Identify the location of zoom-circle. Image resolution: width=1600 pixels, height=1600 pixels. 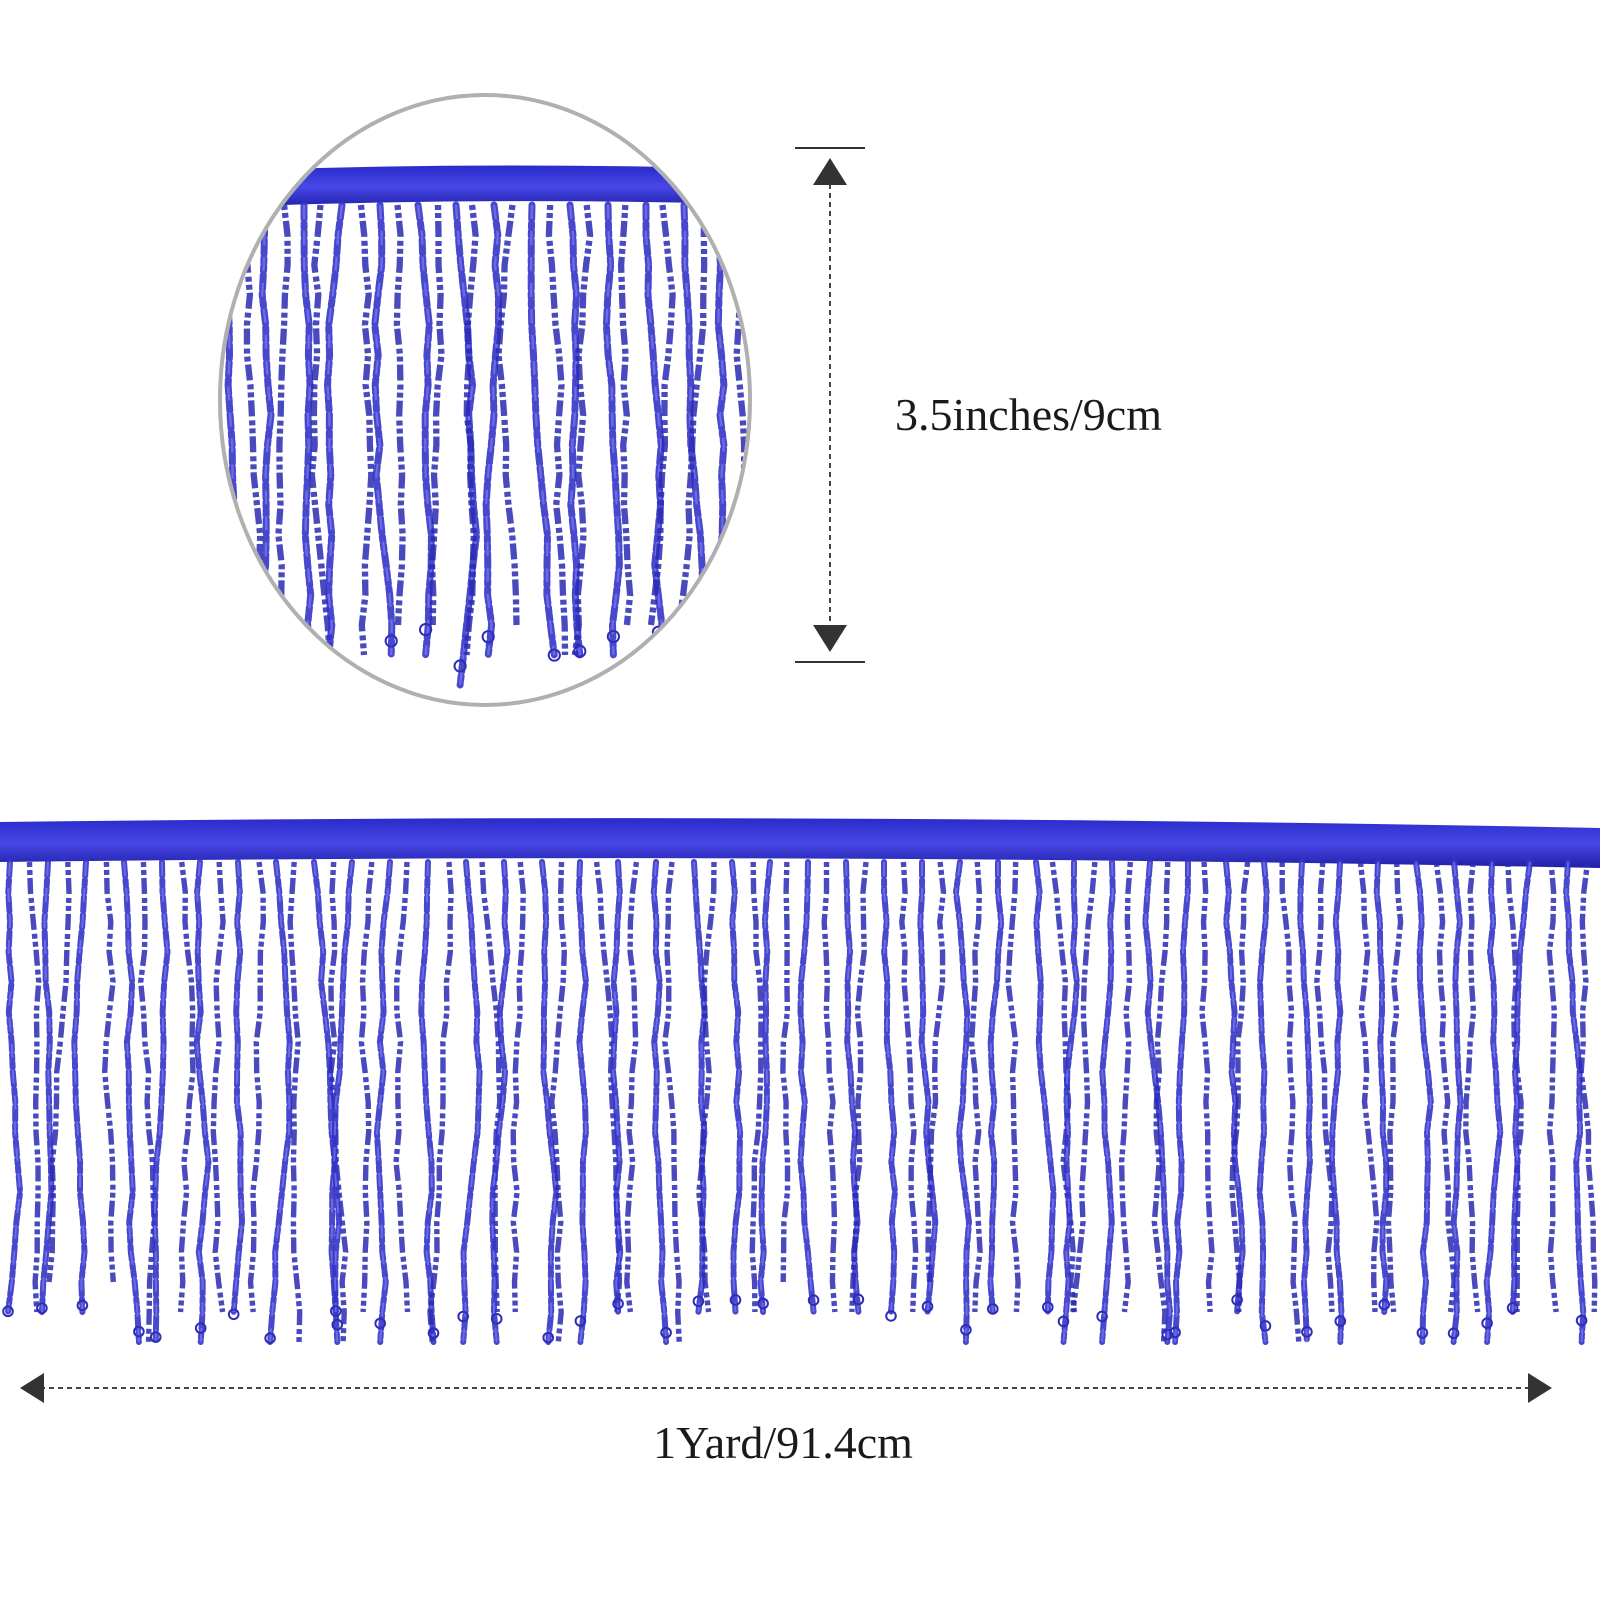
(485, 400).